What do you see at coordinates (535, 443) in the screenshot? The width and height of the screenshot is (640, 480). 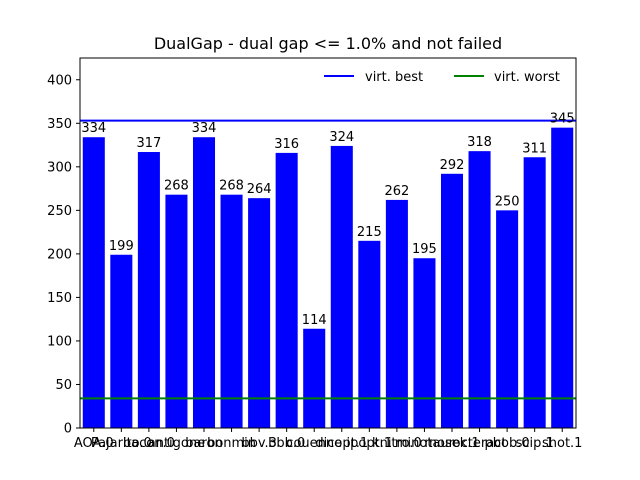 I see `x-tick-label-16: scip.1` at bounding box center [535, 443].